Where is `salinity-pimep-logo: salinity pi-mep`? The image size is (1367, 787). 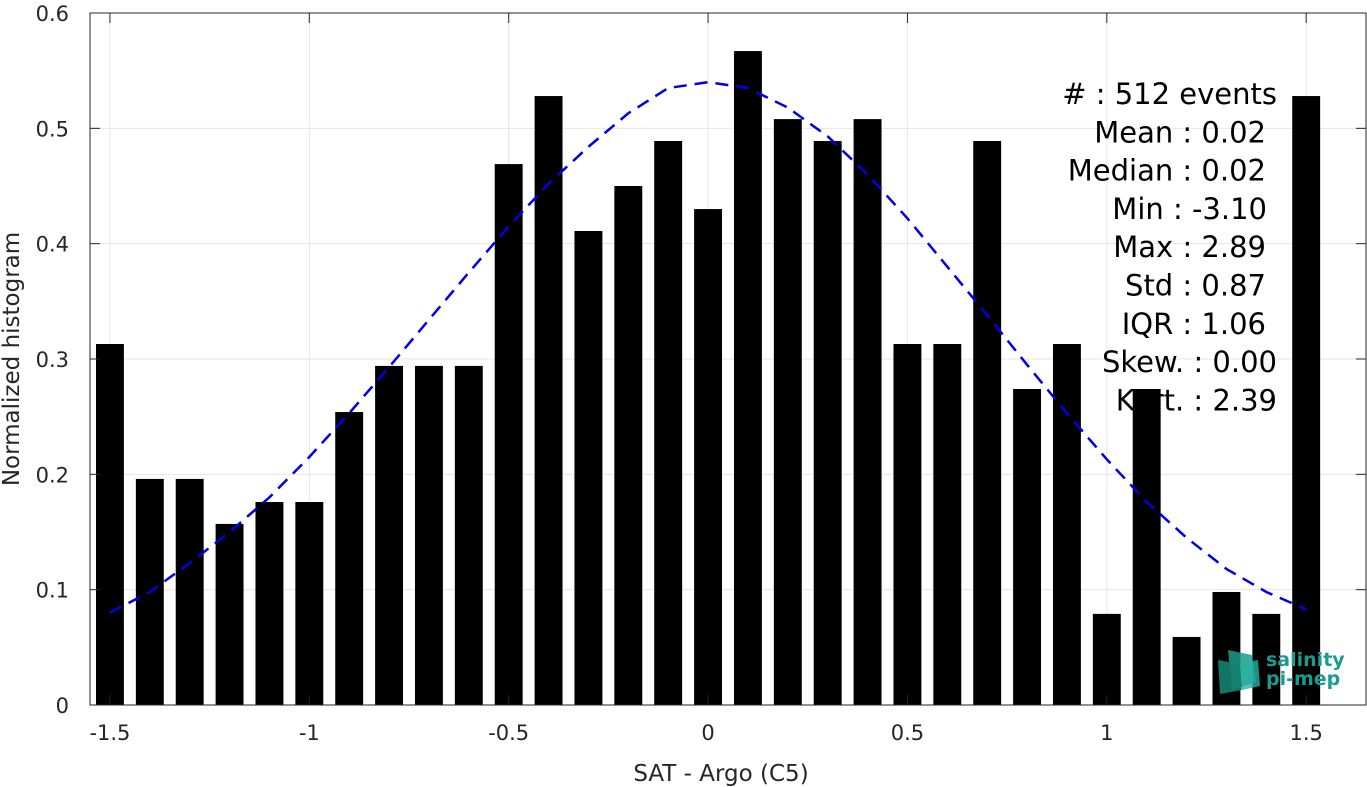
salinity-pimep-logo: salinity pi-mep is located at coordinates (1281, 671).